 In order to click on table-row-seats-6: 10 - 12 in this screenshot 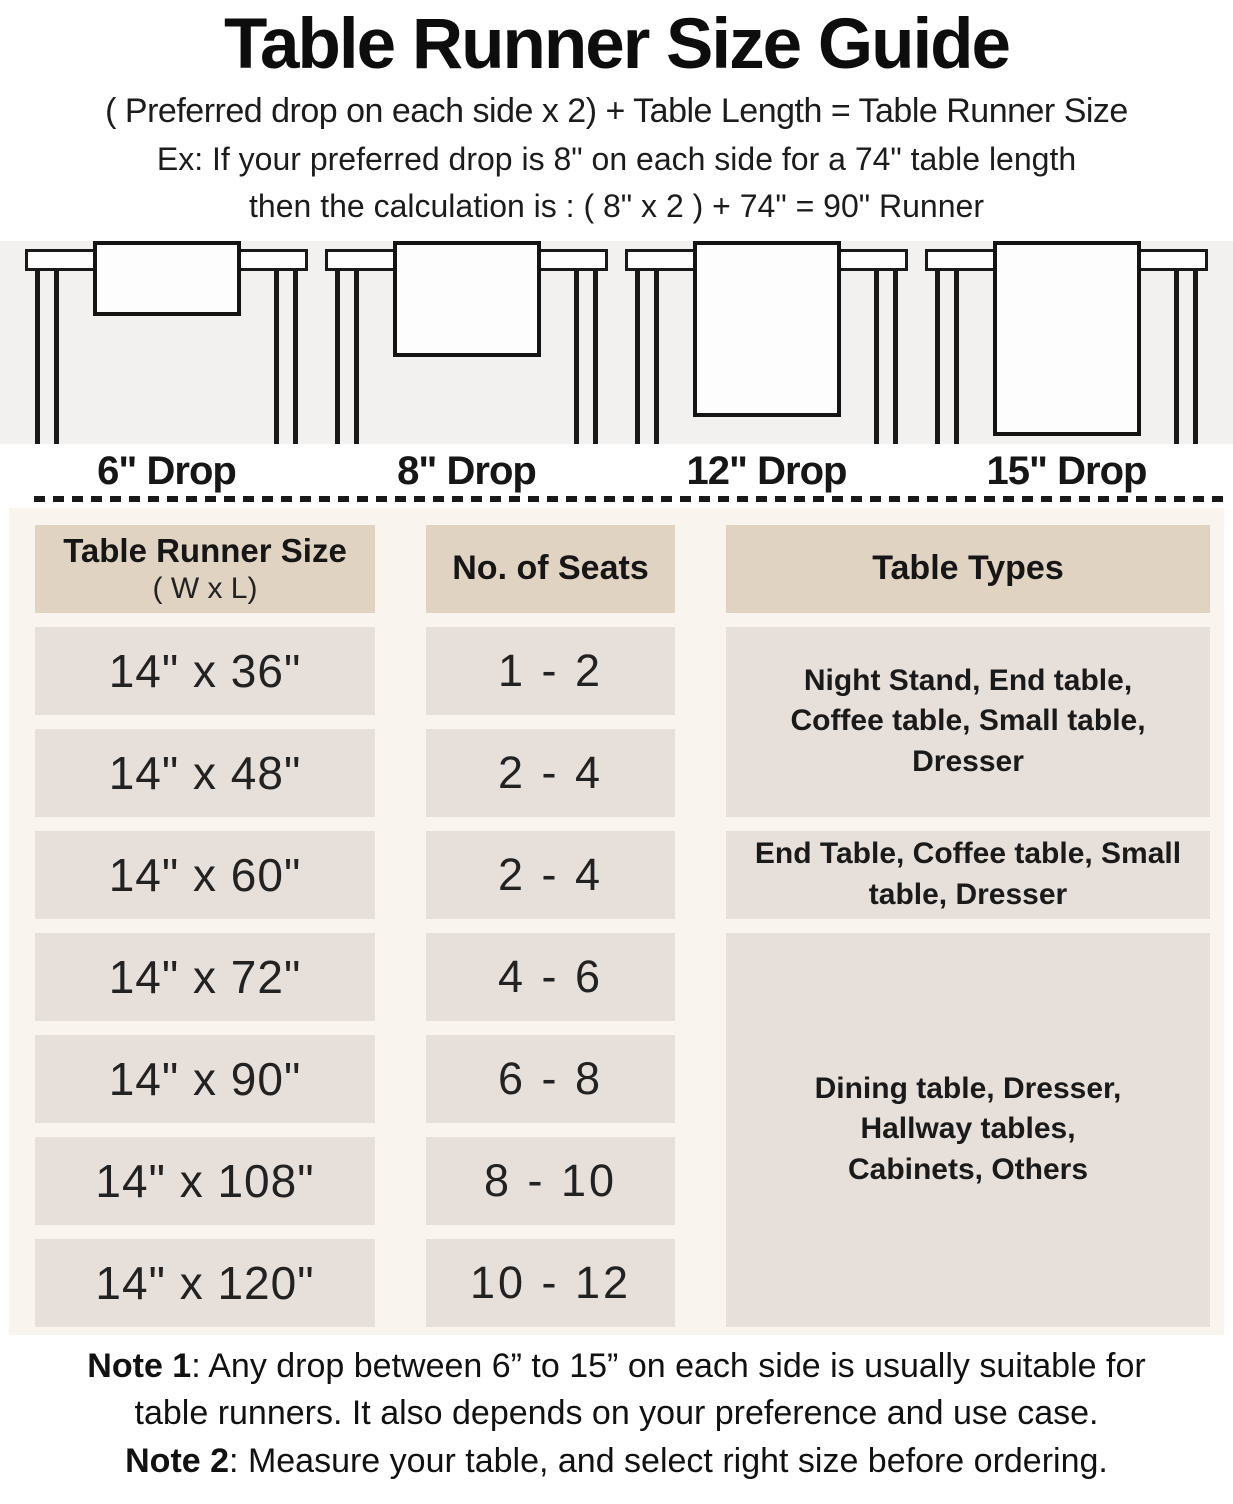, I will do `click(550, 1282)`.